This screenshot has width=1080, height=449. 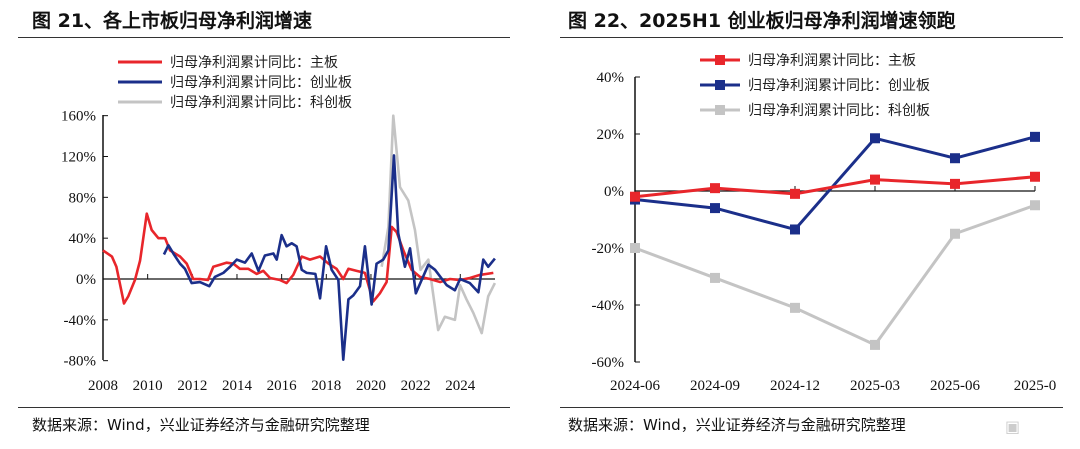 What do you see at coordinates (261, 102) in the screenshot?
I see `left-legend-label: 归母净利润累计同比：科创板` at bounding box center [261, 102].